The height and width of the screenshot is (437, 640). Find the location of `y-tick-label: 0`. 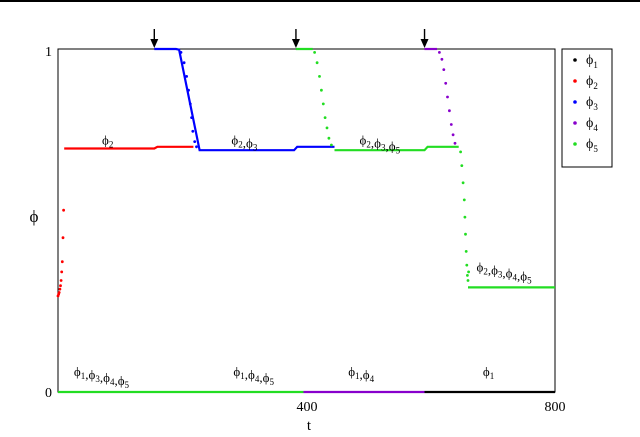

y-tick-label: 0 is located at coordinates (48, 393).